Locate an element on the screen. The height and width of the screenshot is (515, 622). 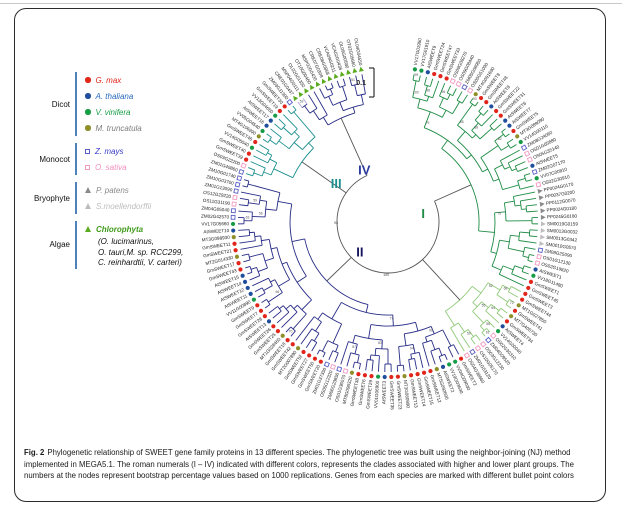
leaf-label: VV17G01950 is located at coordinates (418, 51).